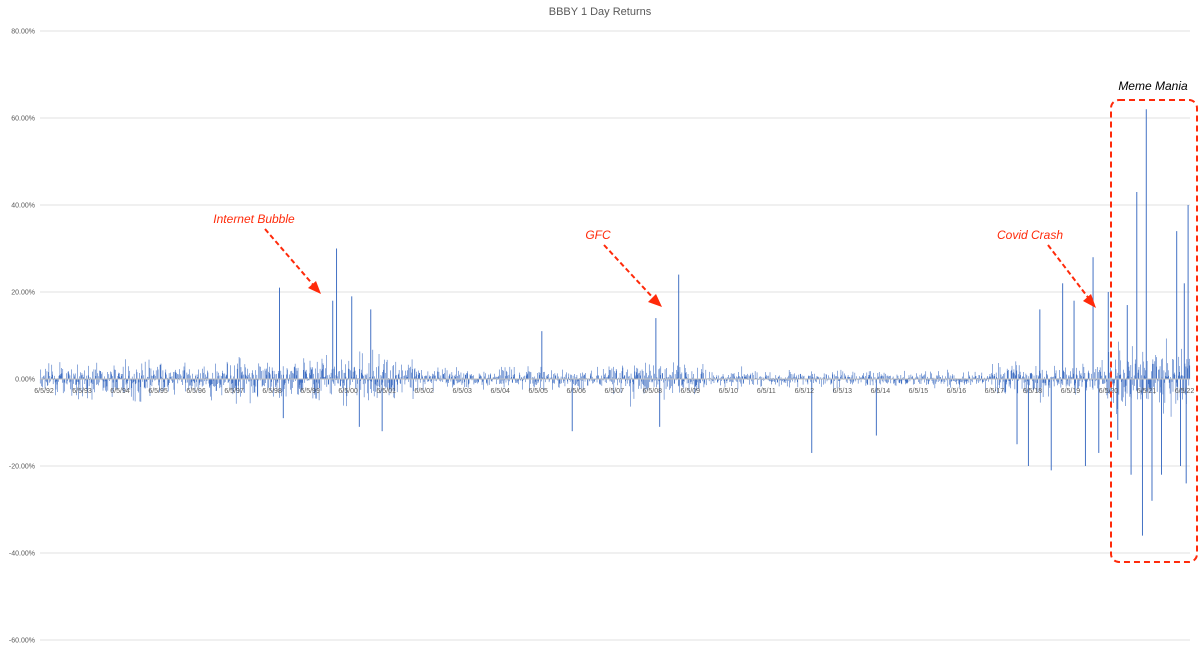 The width and height of the screenshot is (1200, 649). What do you see at coordinates (1030, 235) in the screenshot?
I see `annotation-covid-crash-label: Covid Crash` at bounding box center [1030, 235].